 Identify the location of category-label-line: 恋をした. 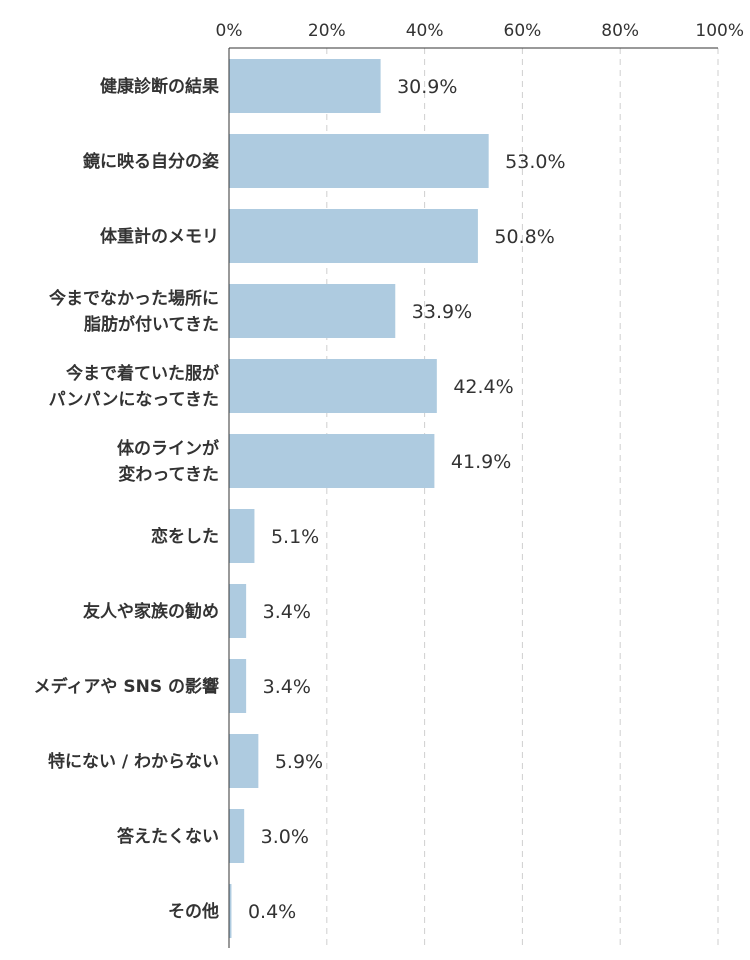
(185, 536).